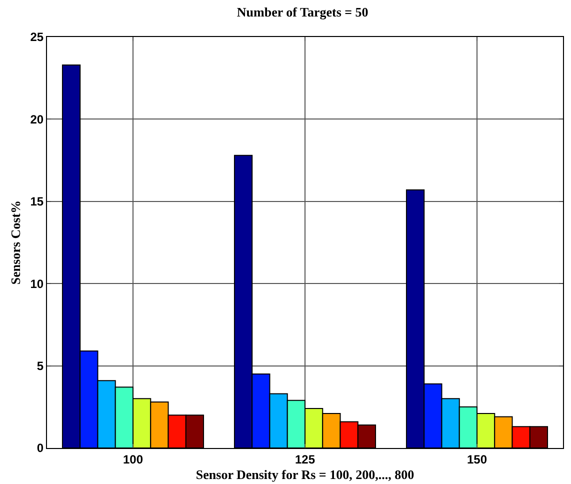 The width and height of the screenshot is (571, 484). Describe the element at coordinates (37, 201) in the screenshot. I see `y-tick-label: 15` at that location.